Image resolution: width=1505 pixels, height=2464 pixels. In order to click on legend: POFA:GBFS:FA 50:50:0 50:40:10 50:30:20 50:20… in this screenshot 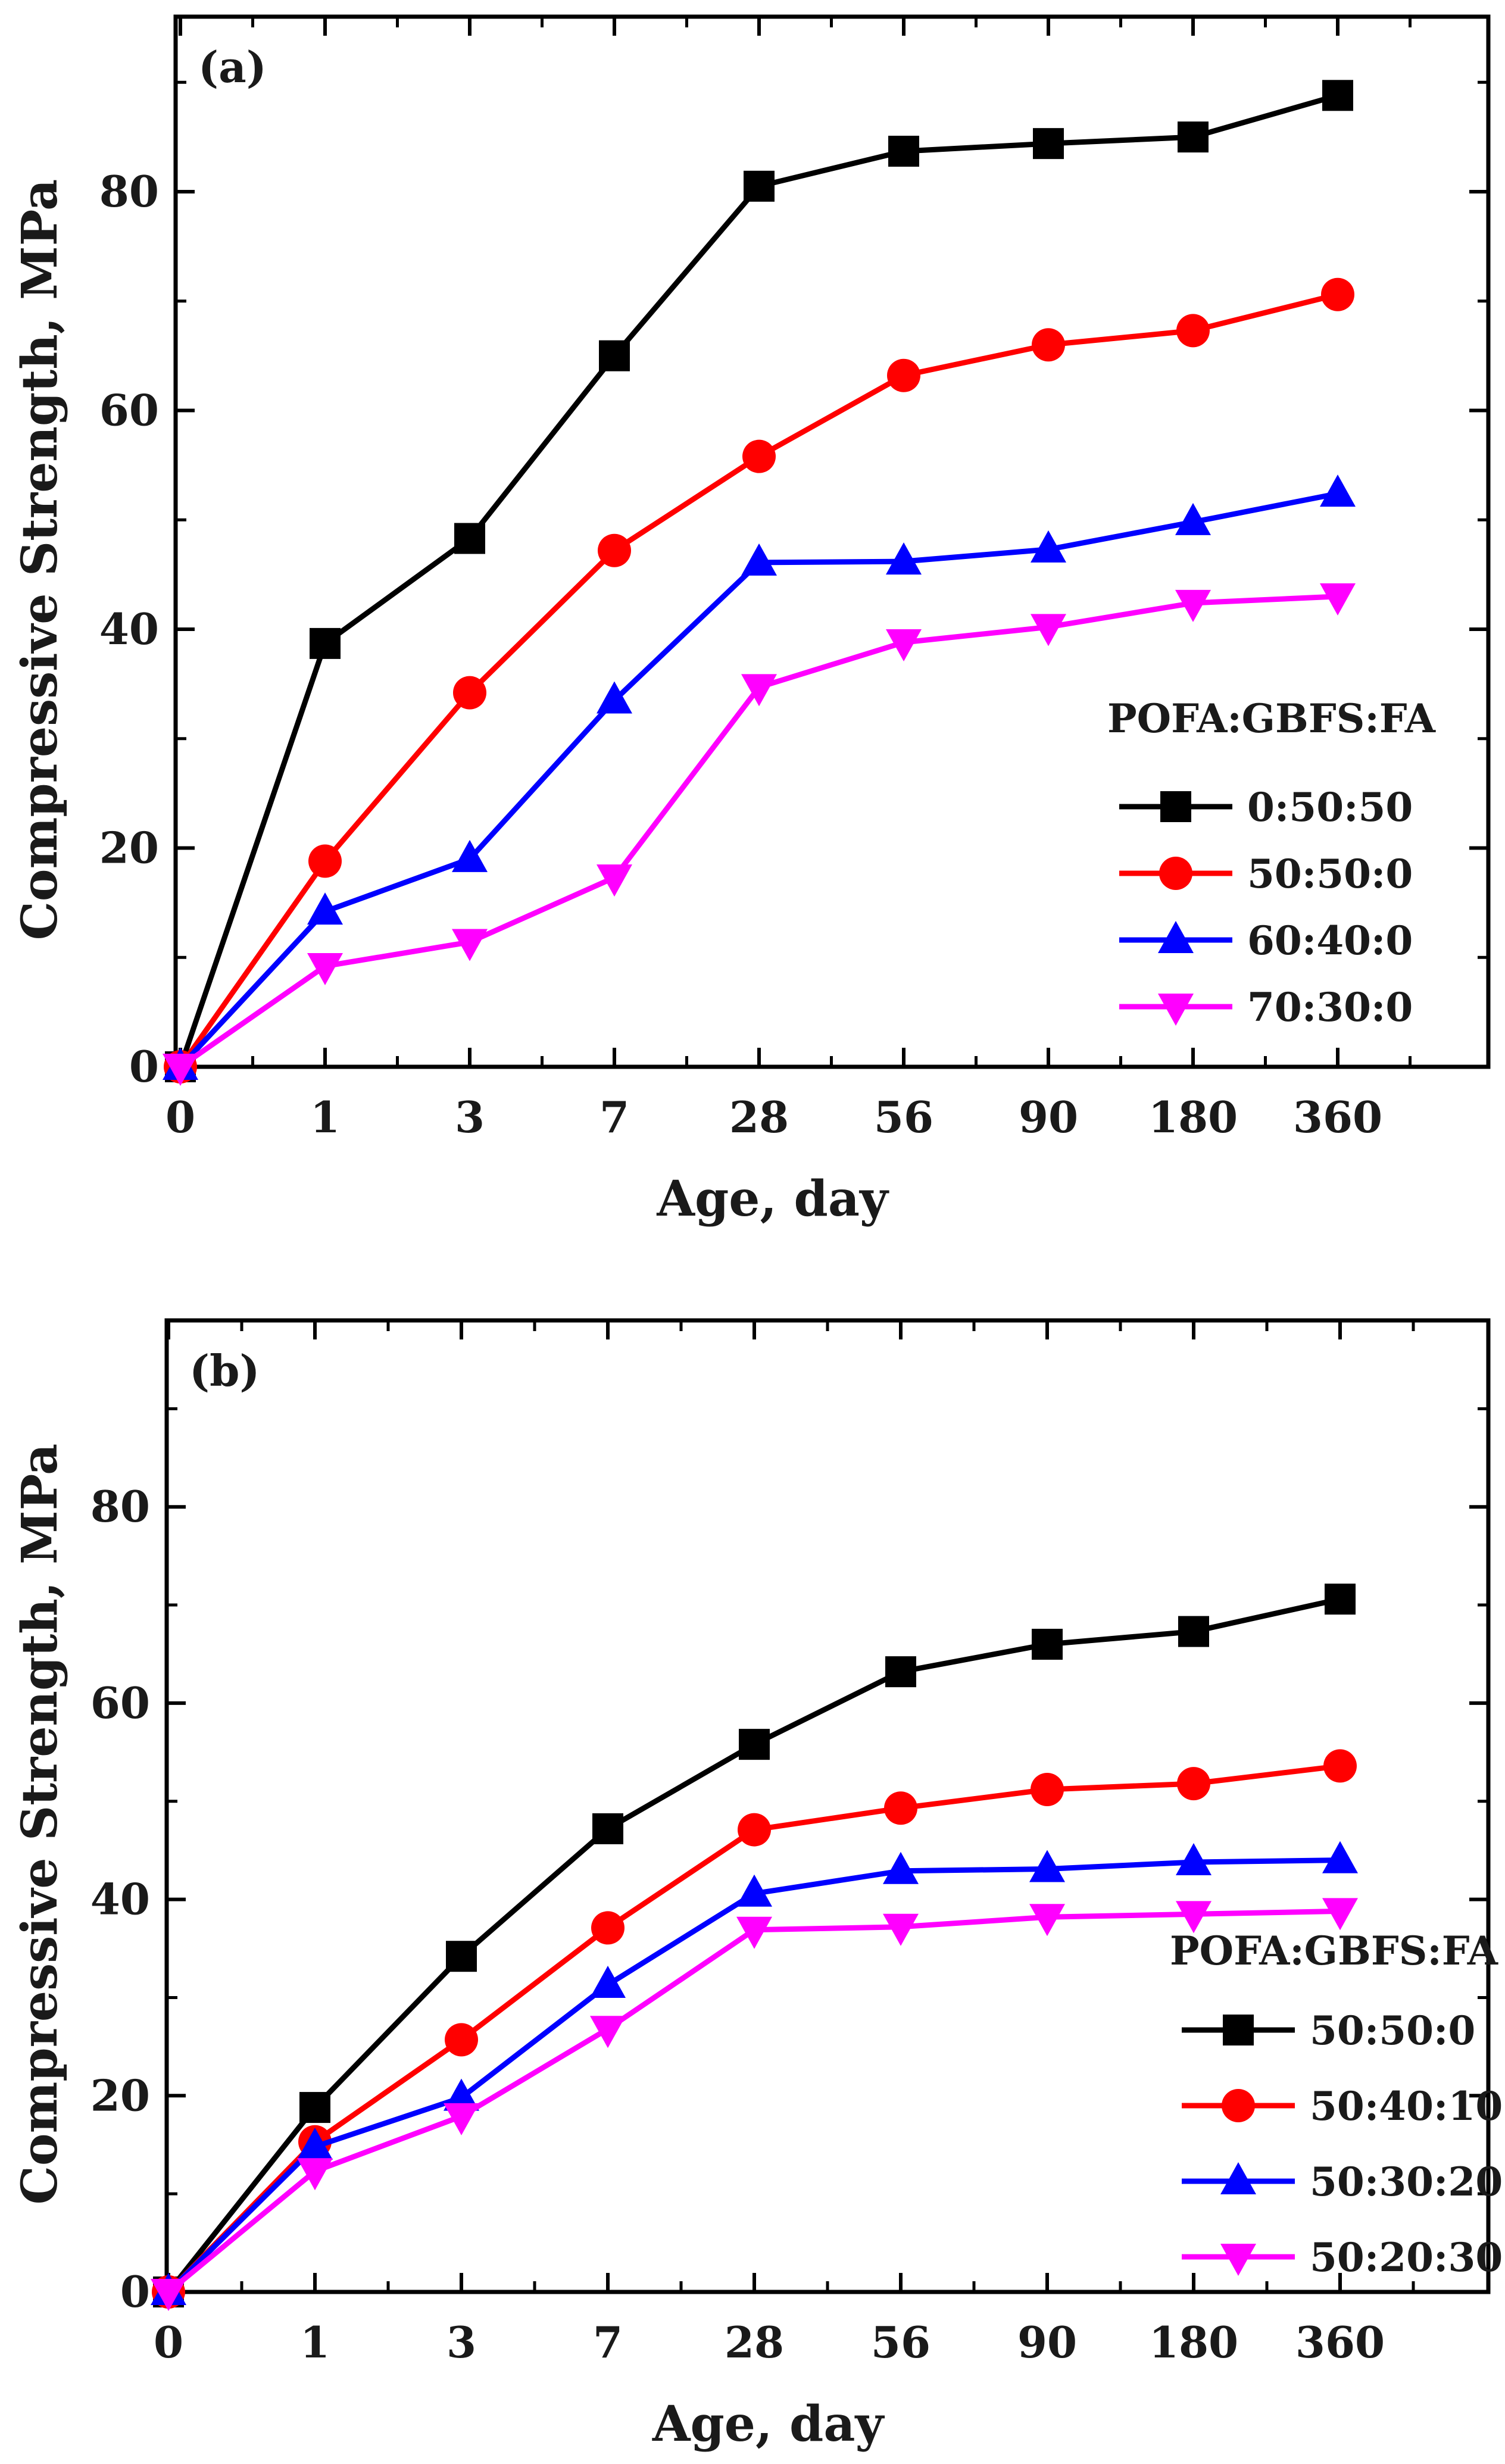, I will do `click(1336, 2104)`.